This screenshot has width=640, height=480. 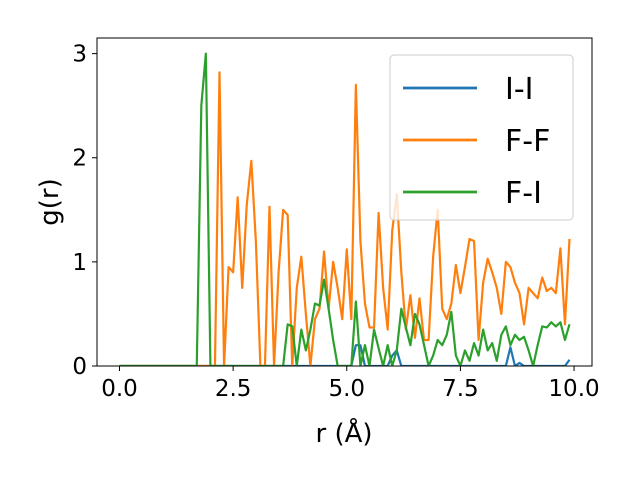 I want to click on y-axis-label: g(r), so click(x=50, y=201).